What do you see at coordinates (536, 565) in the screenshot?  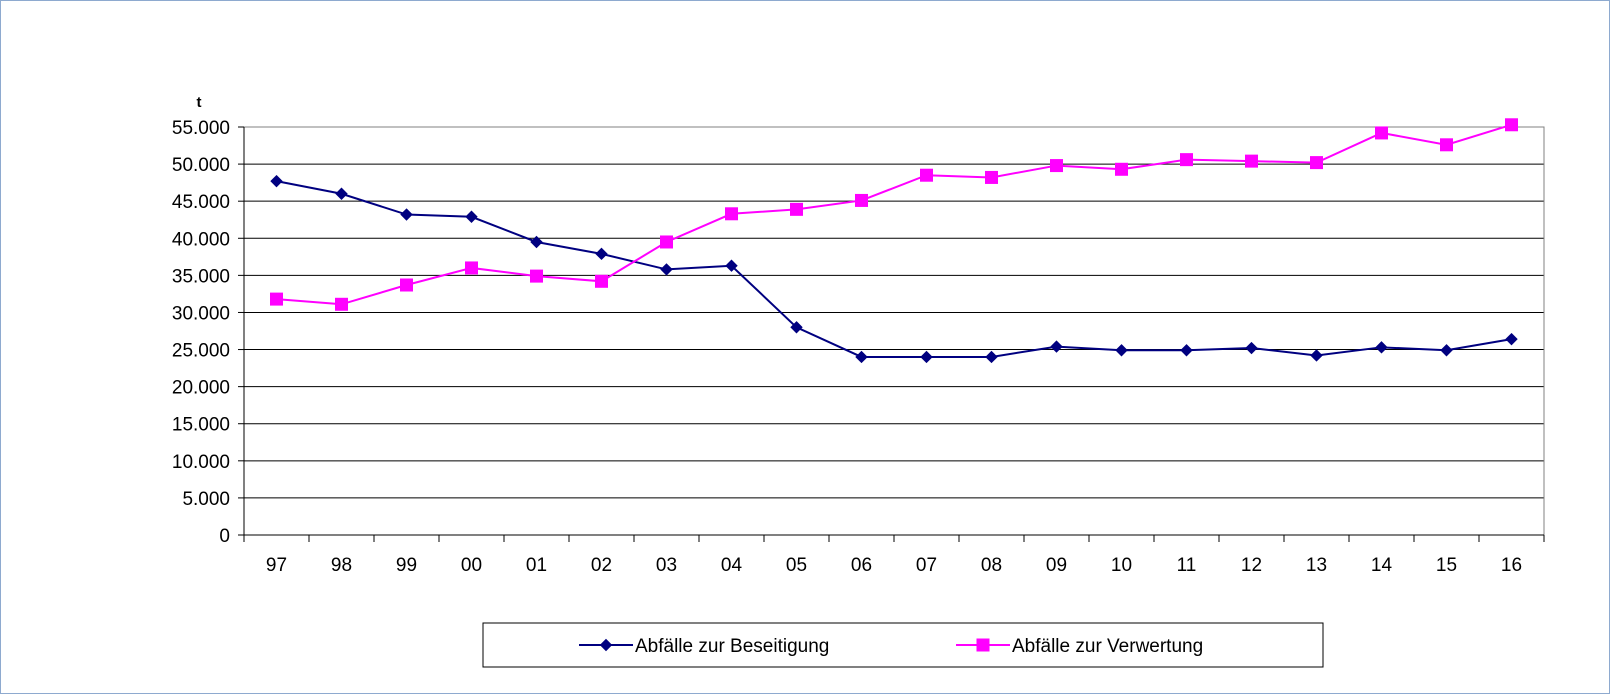 I see `x-tick-label: 01` at bounding box center [536, 565].